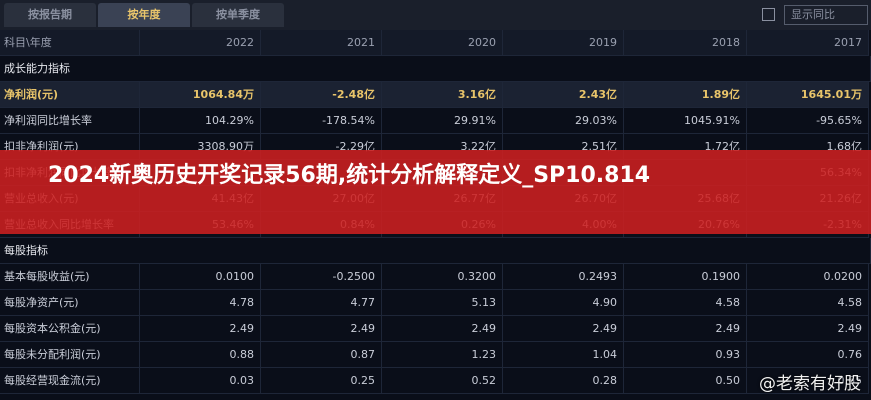 This screenshot has width=871, height=400. I want to click on tab: 按年度, so click(144, 15).